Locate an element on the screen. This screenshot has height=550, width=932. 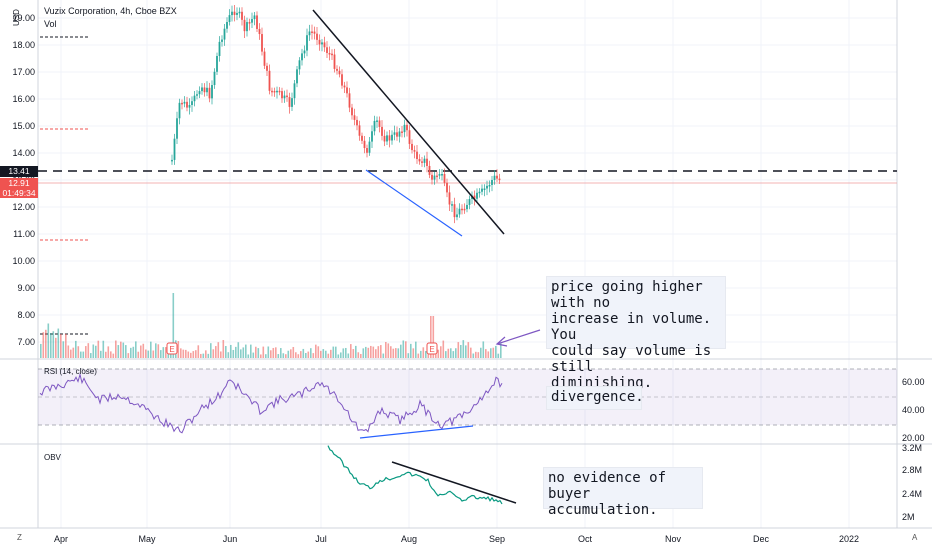
svg-text: E is located at coordinates (431, 349).